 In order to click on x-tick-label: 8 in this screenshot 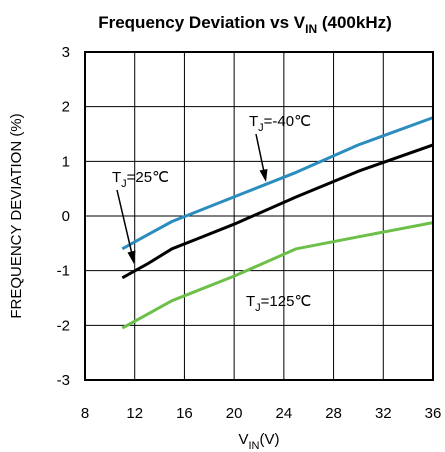, I will do `click(85, 413)`.